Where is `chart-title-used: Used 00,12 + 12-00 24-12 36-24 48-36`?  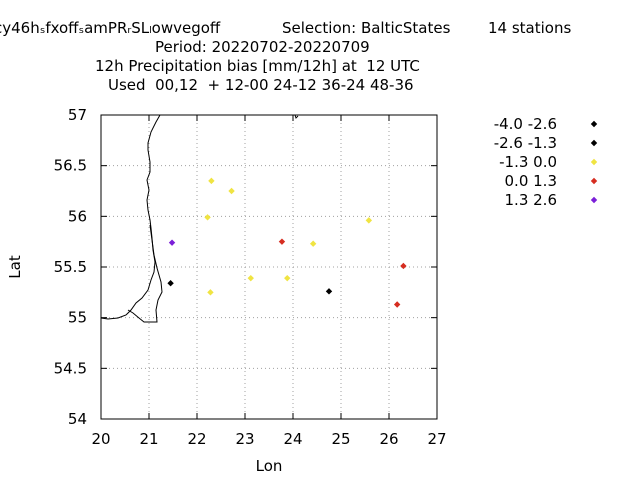 chart-title-used: Used 00,12 + 12-00 24-12 36-24 48-36 is located at coordinates (261, 85).